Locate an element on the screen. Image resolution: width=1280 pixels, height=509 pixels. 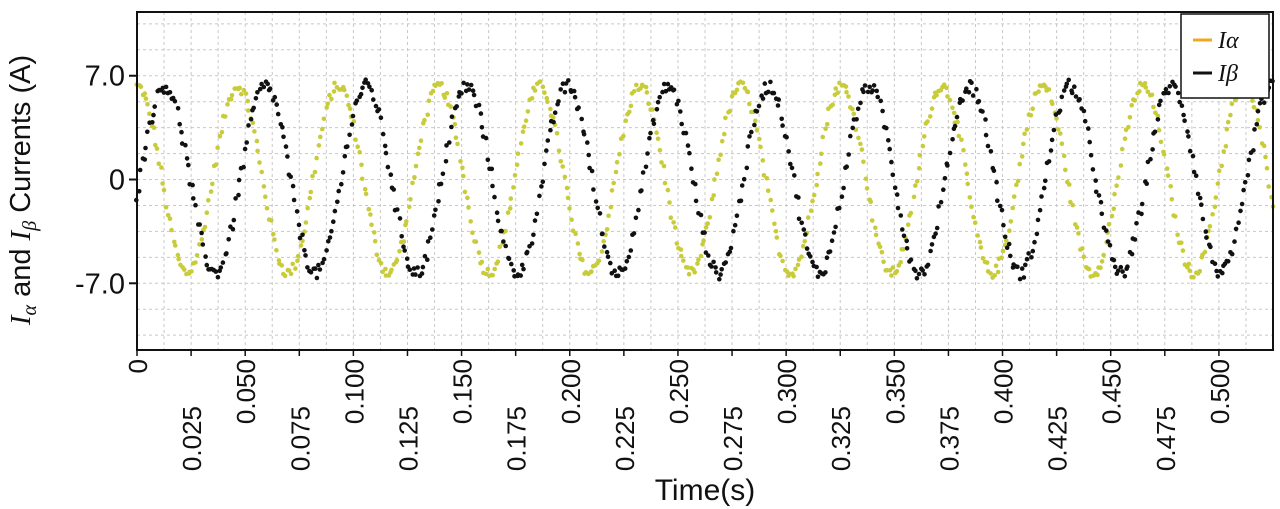
legend-box is located at coordinates (1225, 56).